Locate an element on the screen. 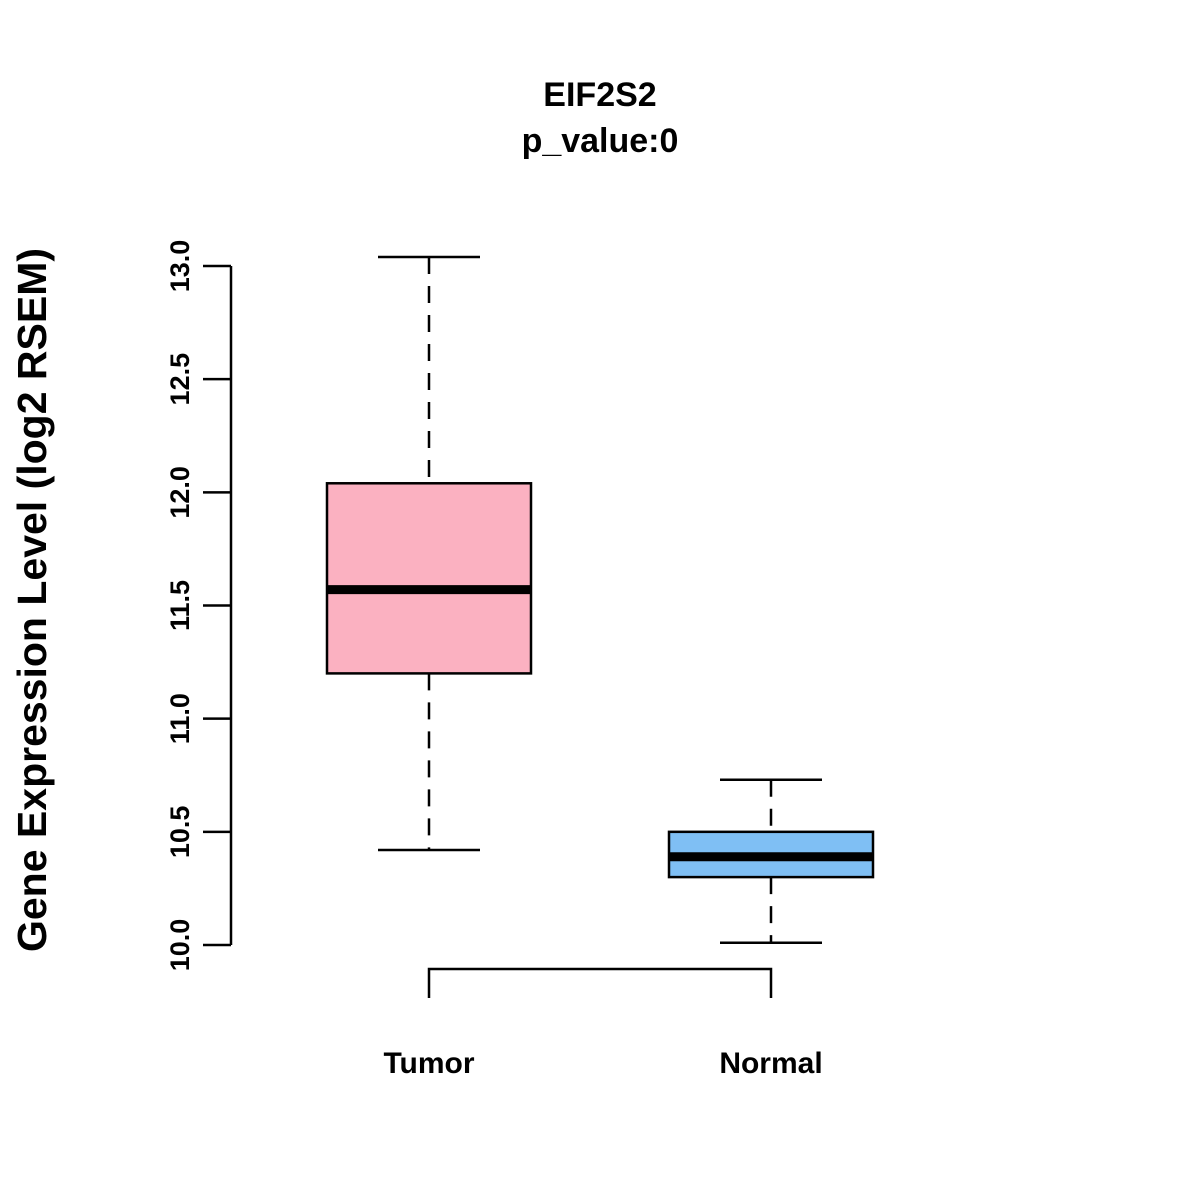 The image size is (1200, 1200). y-tick-label: 12.0 is located at coordinates (180, 492).